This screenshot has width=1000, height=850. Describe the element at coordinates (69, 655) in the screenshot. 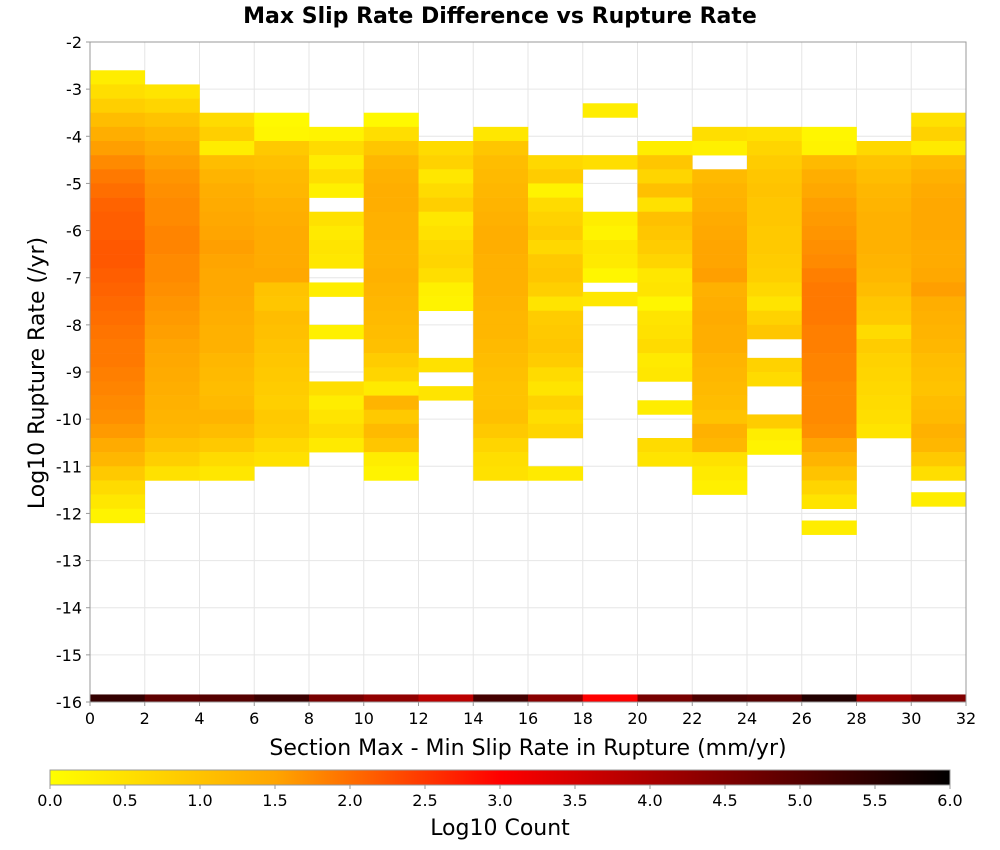

I see `y-tick-label: -15` at that location.